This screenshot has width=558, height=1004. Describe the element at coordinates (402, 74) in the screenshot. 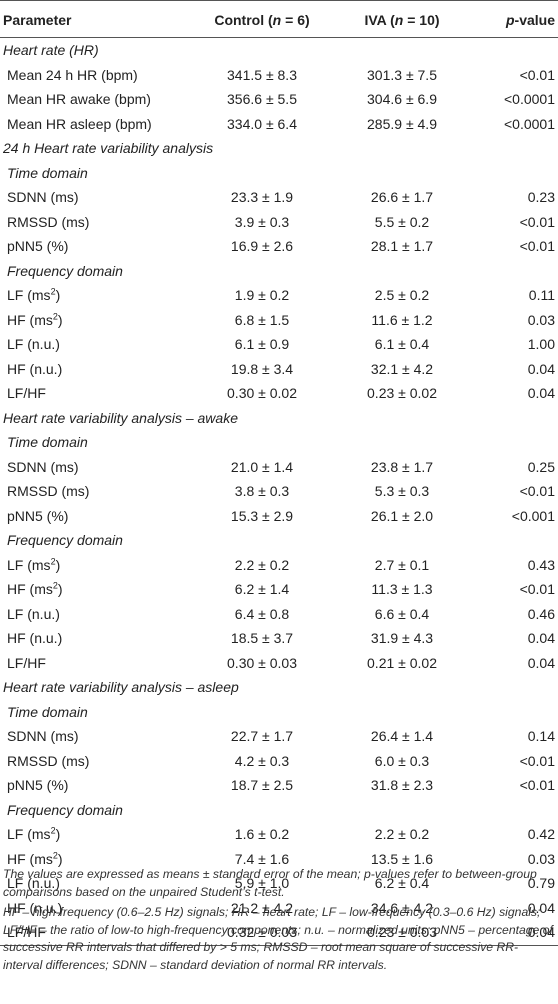

I see `iva-value-cell: 301.3 ± 7.5` at that location.